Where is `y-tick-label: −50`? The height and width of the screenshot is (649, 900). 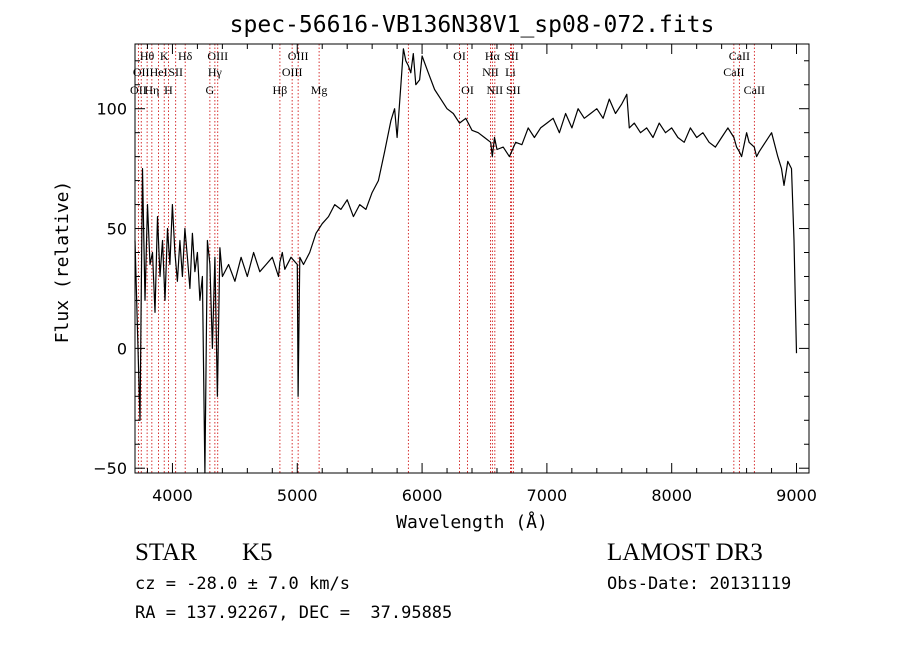 y-tick-label: −50 is located at coordinates (110, 468).